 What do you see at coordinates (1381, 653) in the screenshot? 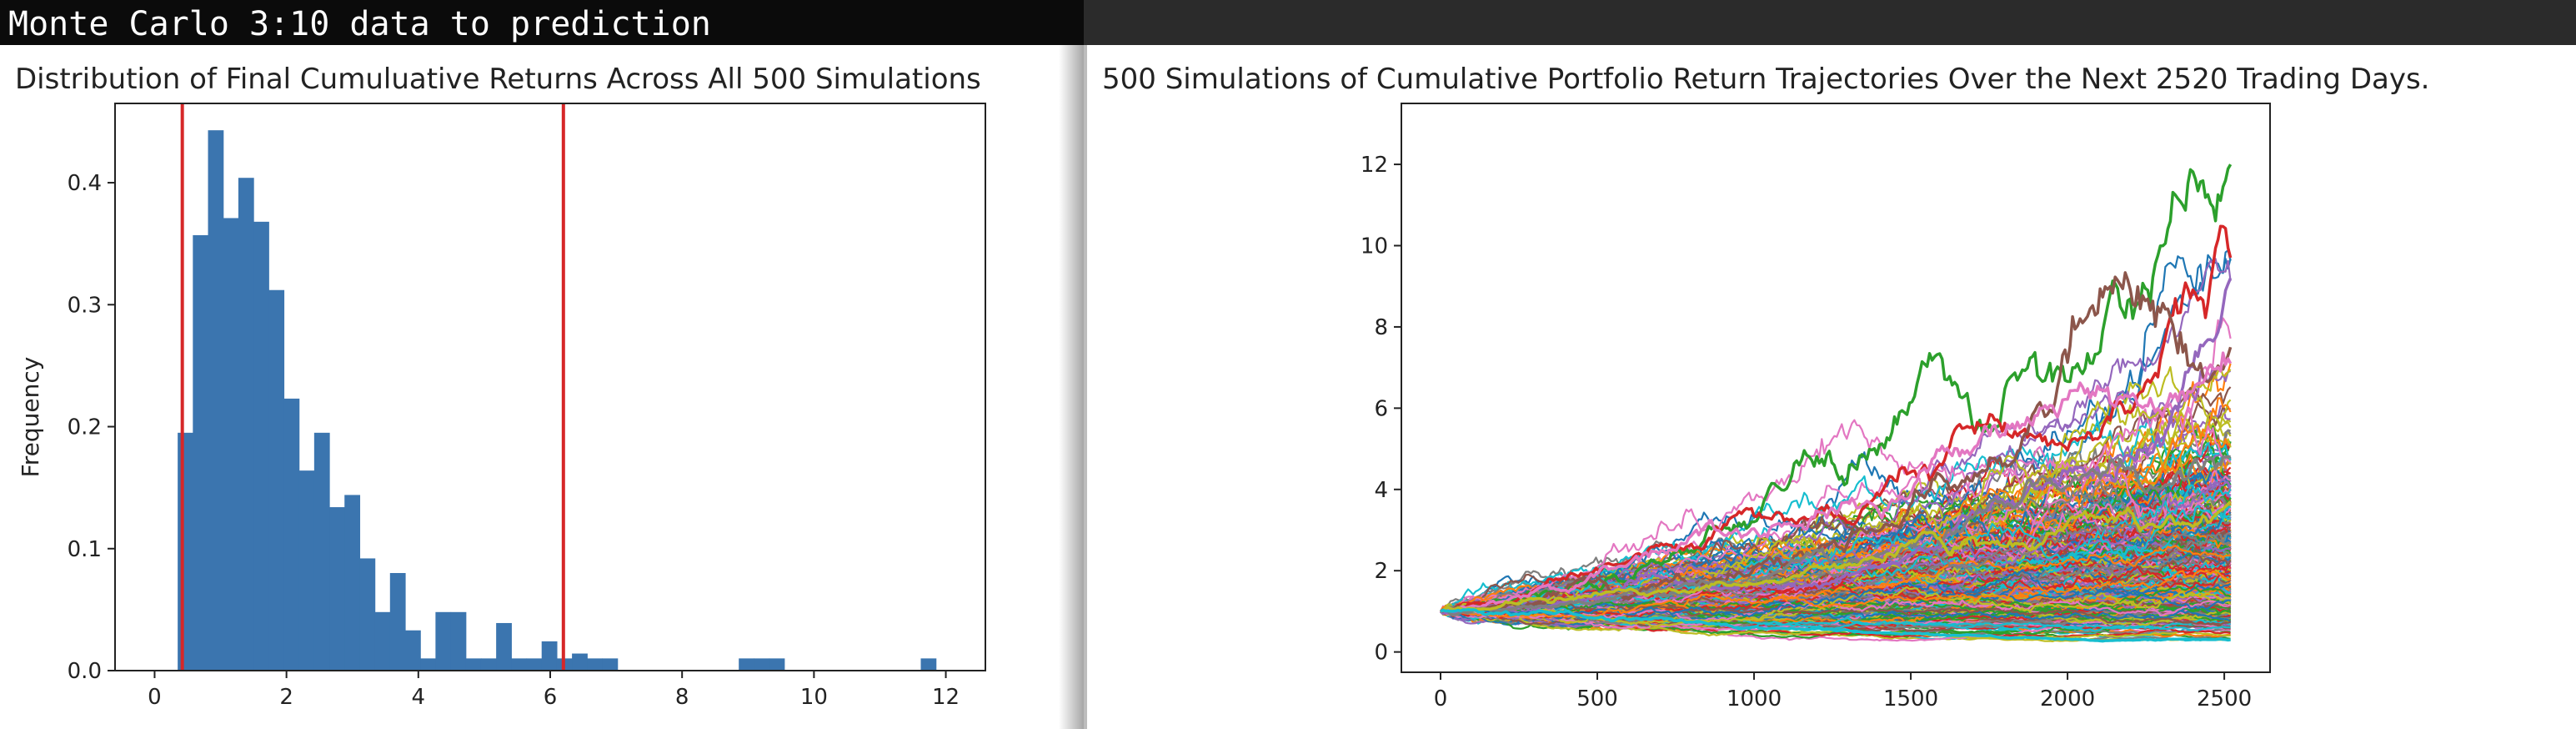
I see `trajectories-ytick-label: 0` at bounding box center [1381, 653].